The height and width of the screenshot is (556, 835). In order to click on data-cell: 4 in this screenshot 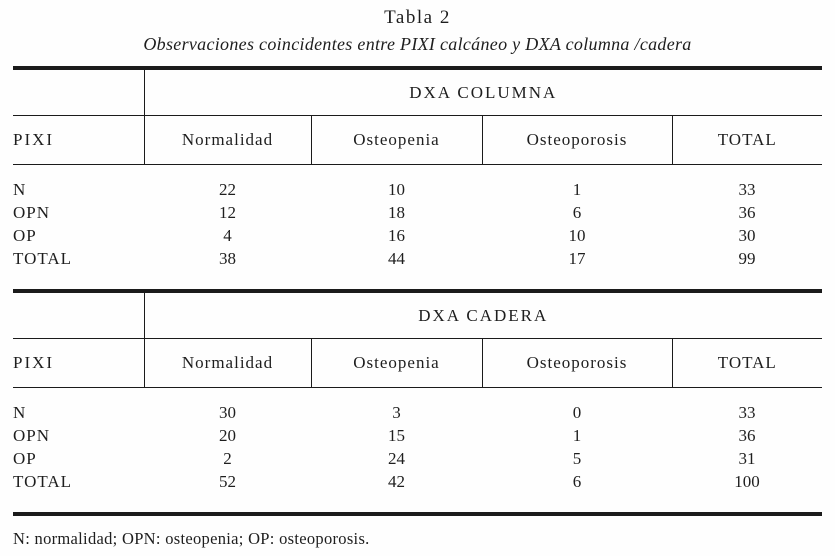, I will do `click(227, 235)`.